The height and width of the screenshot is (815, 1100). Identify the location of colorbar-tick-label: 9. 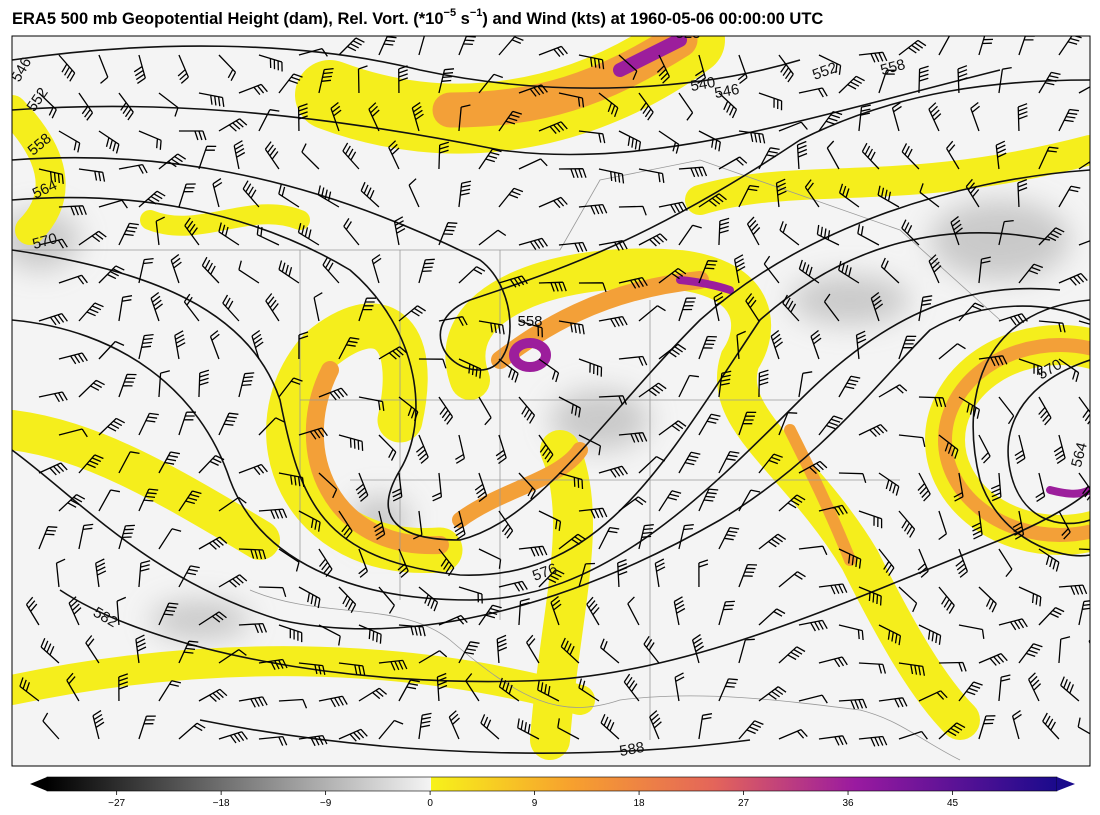
(535, 803).